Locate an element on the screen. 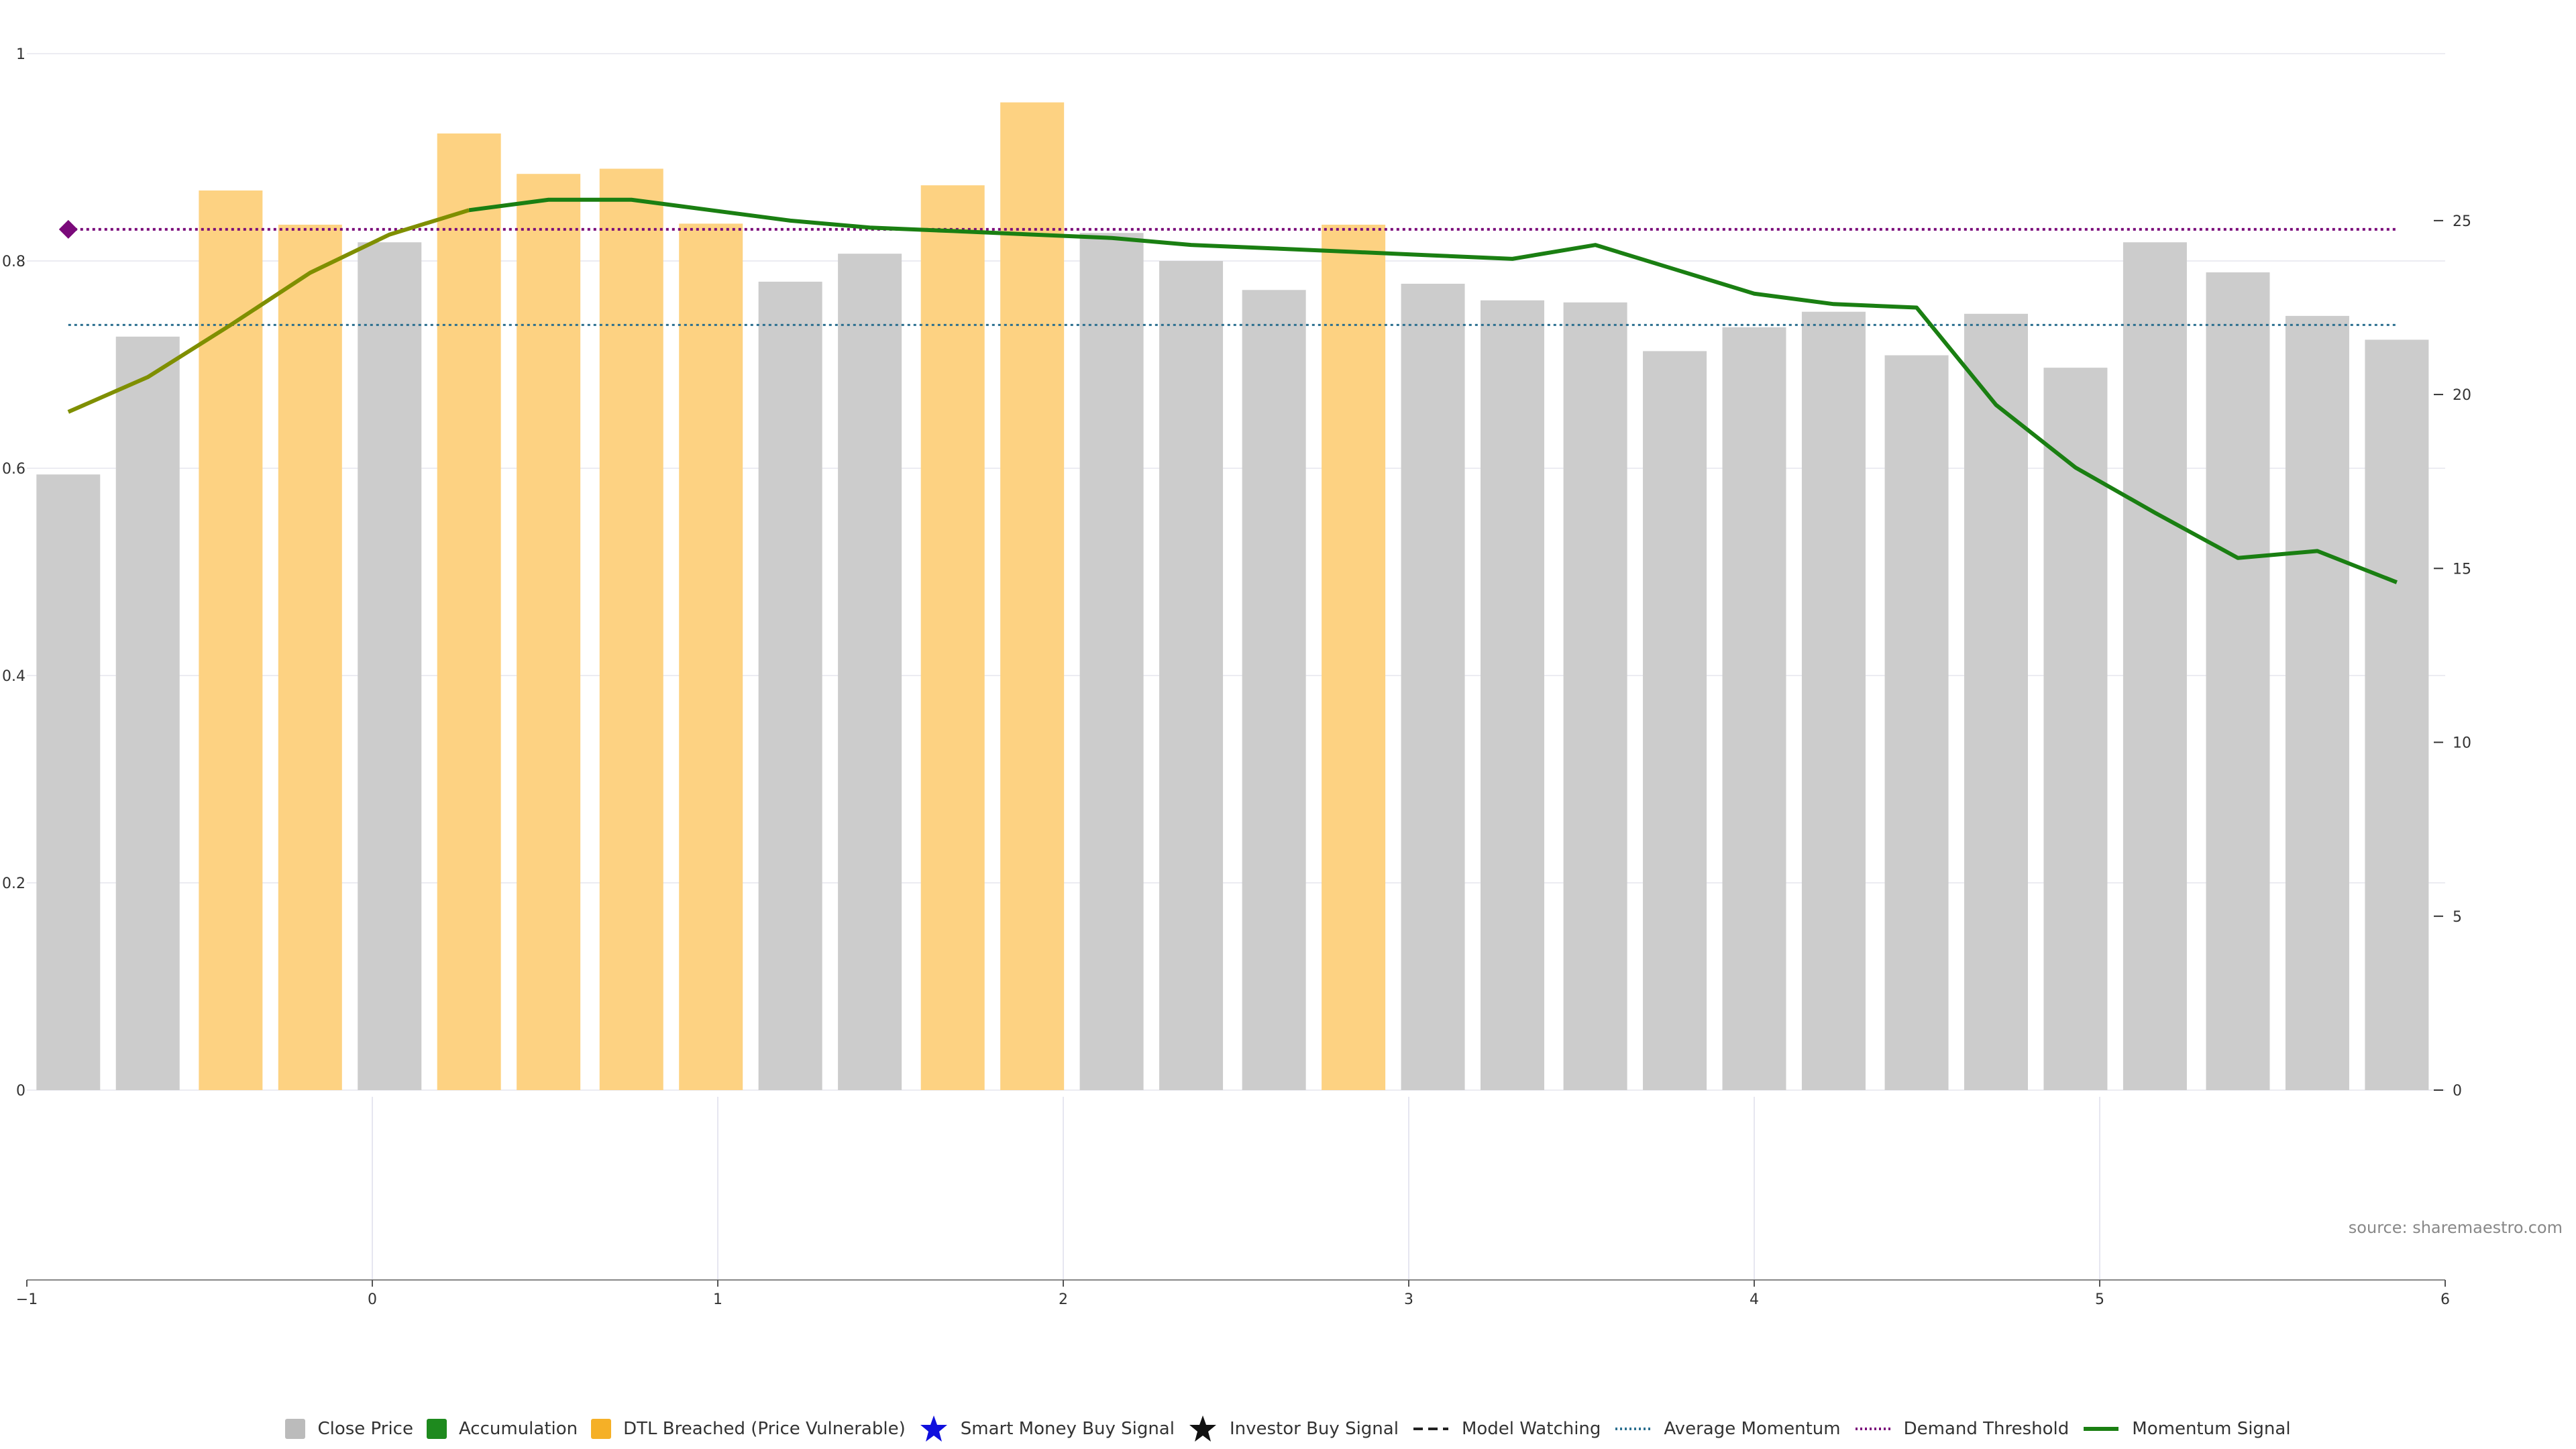  legend-label: Smart Money Buy Signal is located at coordinates (1067, 1429).